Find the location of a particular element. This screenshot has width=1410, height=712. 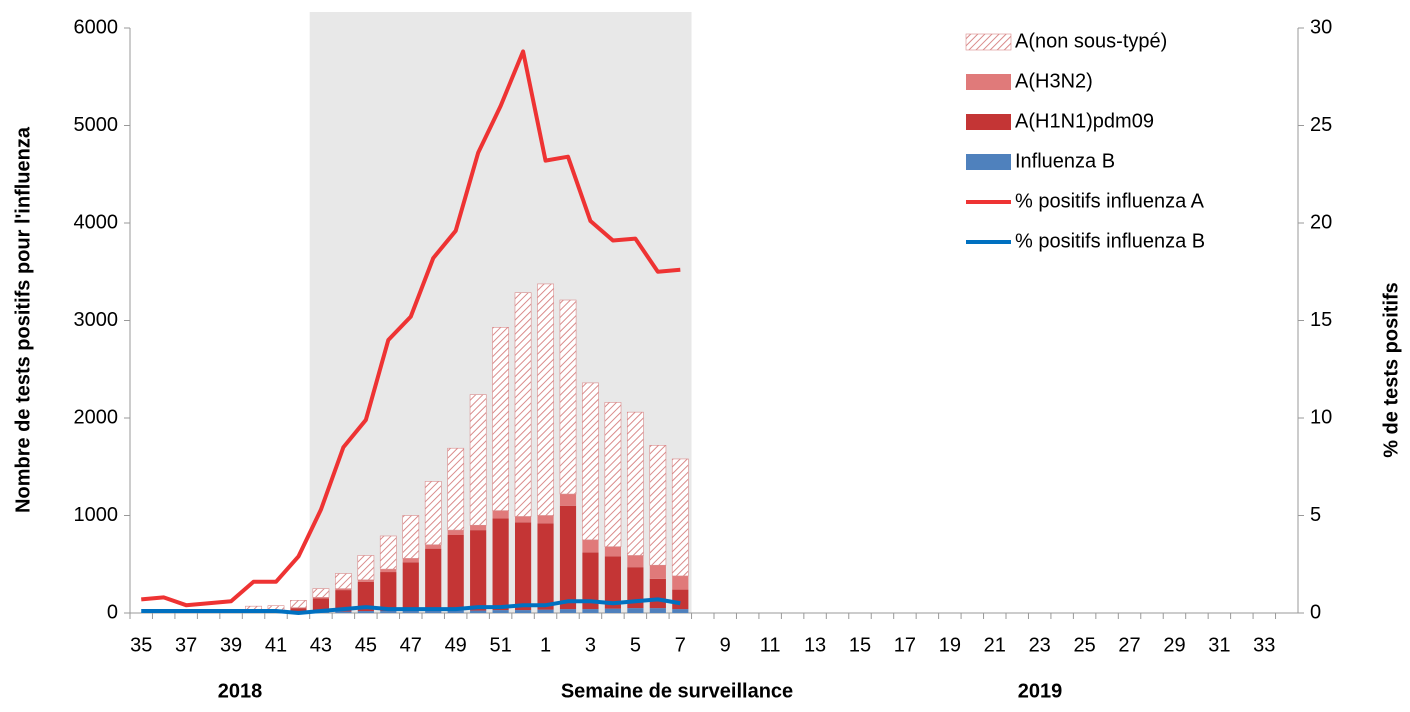

x-tick-label: 43 is located at coordinates (321, 645).